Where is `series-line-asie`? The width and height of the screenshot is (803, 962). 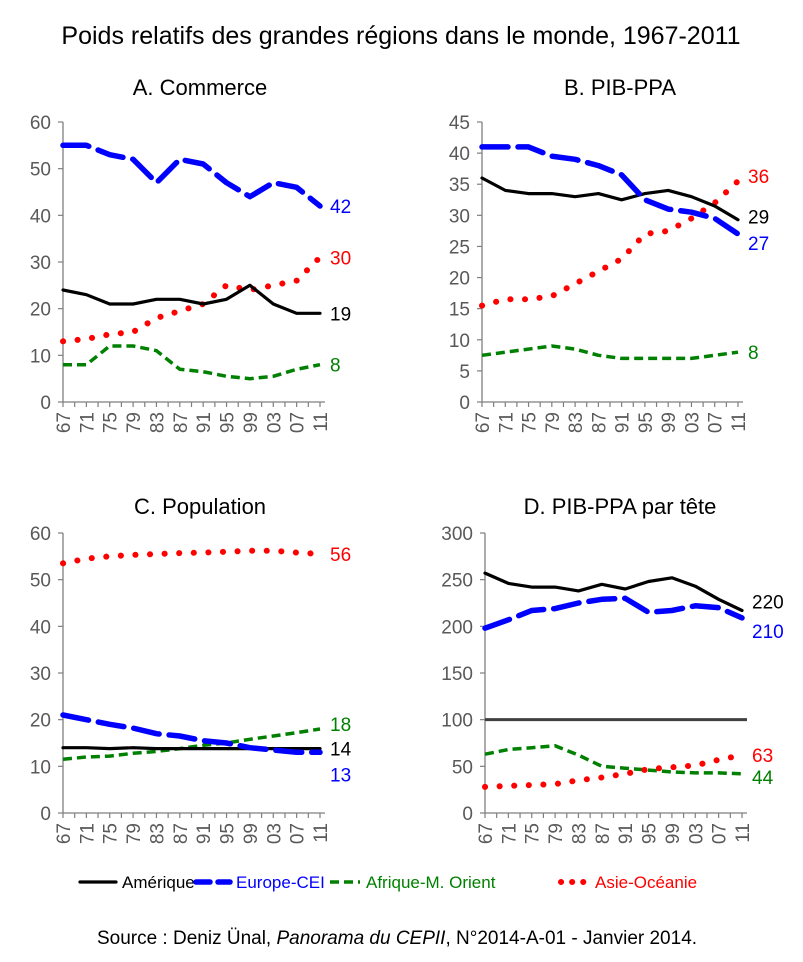 series-line-asie is located at coordinates (191, 557).